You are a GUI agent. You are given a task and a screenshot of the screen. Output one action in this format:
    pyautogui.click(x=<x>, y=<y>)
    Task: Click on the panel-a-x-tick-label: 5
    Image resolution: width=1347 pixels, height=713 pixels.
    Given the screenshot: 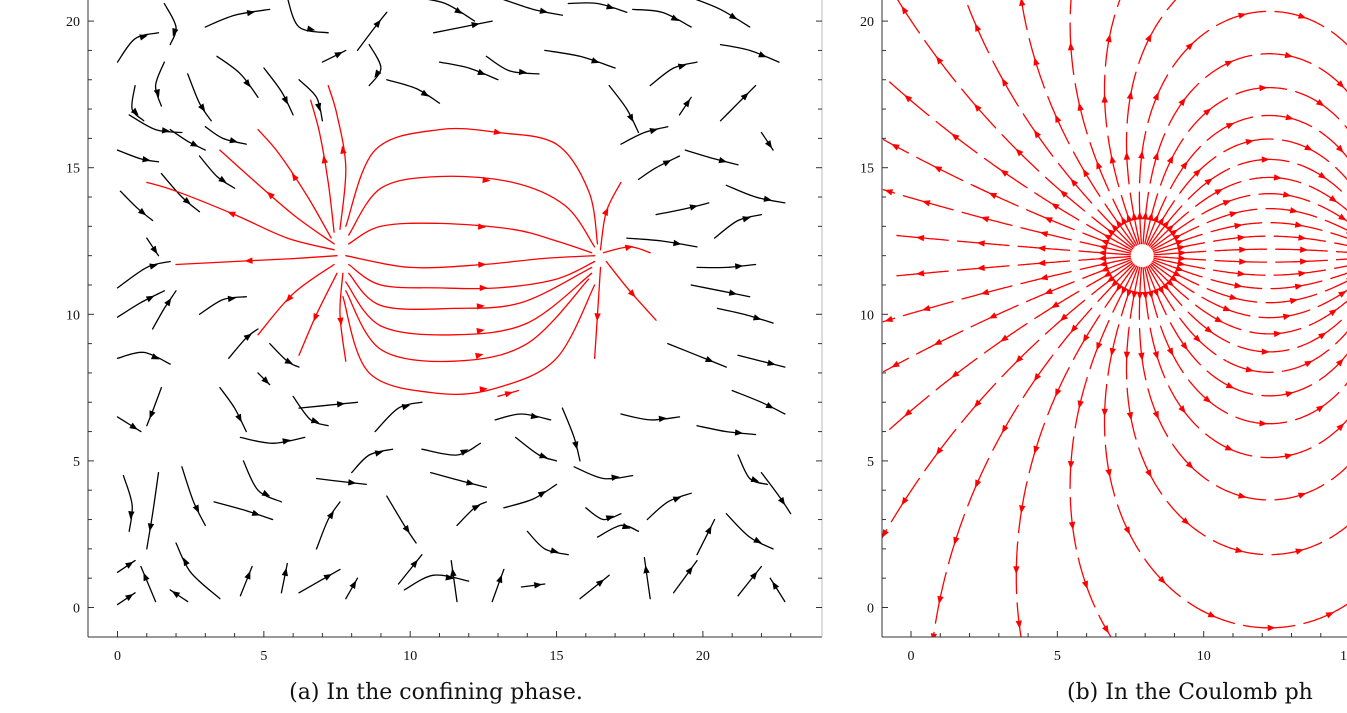 What is the action you would take?
    pyautogui.click(x=263, y=656)
    